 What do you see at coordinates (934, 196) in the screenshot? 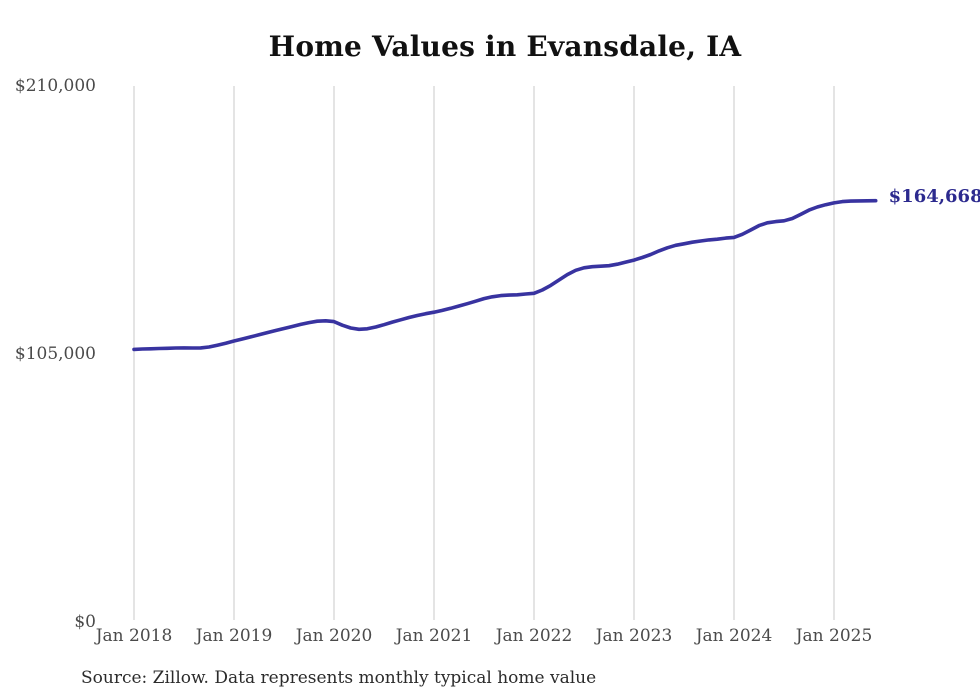
I see `latest-value-label: $164,668` at bounding box center [934, 196].